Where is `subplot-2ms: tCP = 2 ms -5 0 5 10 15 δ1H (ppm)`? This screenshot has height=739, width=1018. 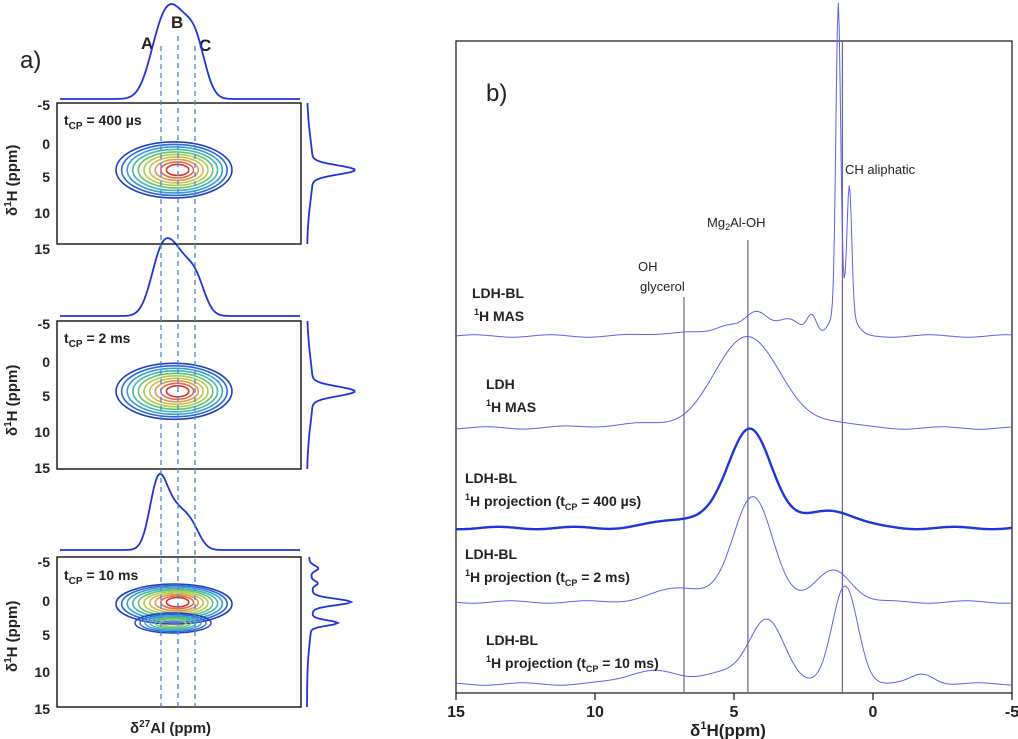 subplot-2ms: tCP = 2 ms -5 0 5 10 15 δ1H (ppm) is located at coordinates (152, 396).